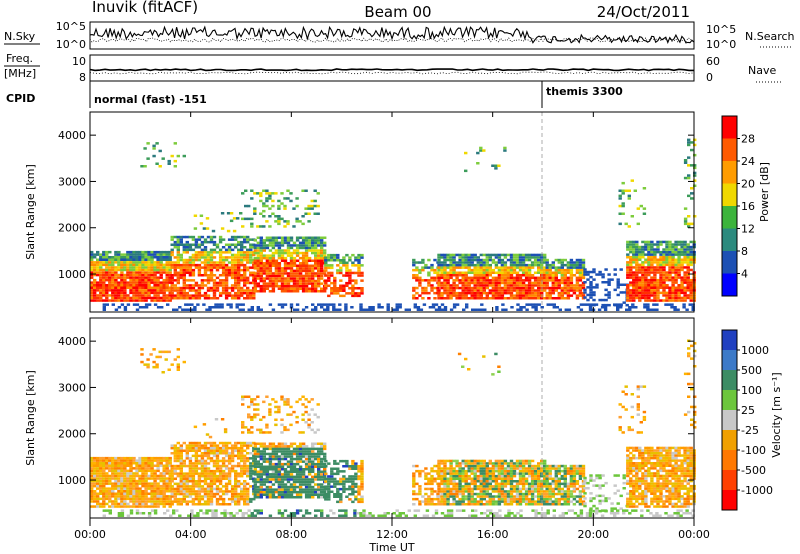 This screenshot has width=800, height=554. What do you see at coordinates (748, 206) in the screenshot?
I see `colorbar-tick-label: 16` at bounding box center [748, 206].